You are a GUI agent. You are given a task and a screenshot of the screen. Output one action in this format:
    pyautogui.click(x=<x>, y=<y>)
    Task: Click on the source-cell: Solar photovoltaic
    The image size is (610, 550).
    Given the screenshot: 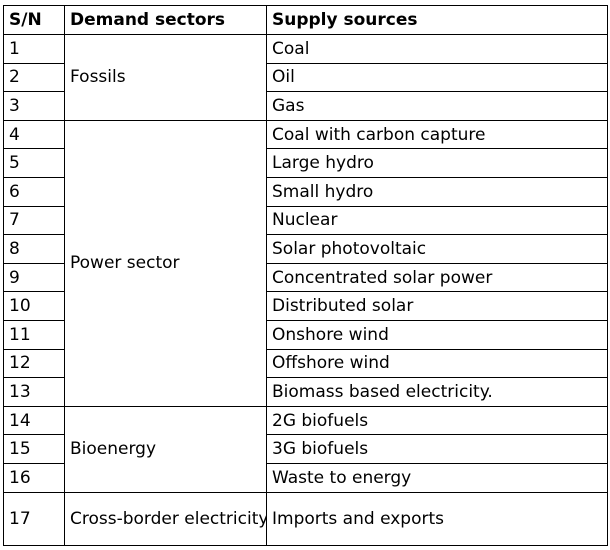 What is the action you would take?
    pyautogui.click(x=437, y=249)
    